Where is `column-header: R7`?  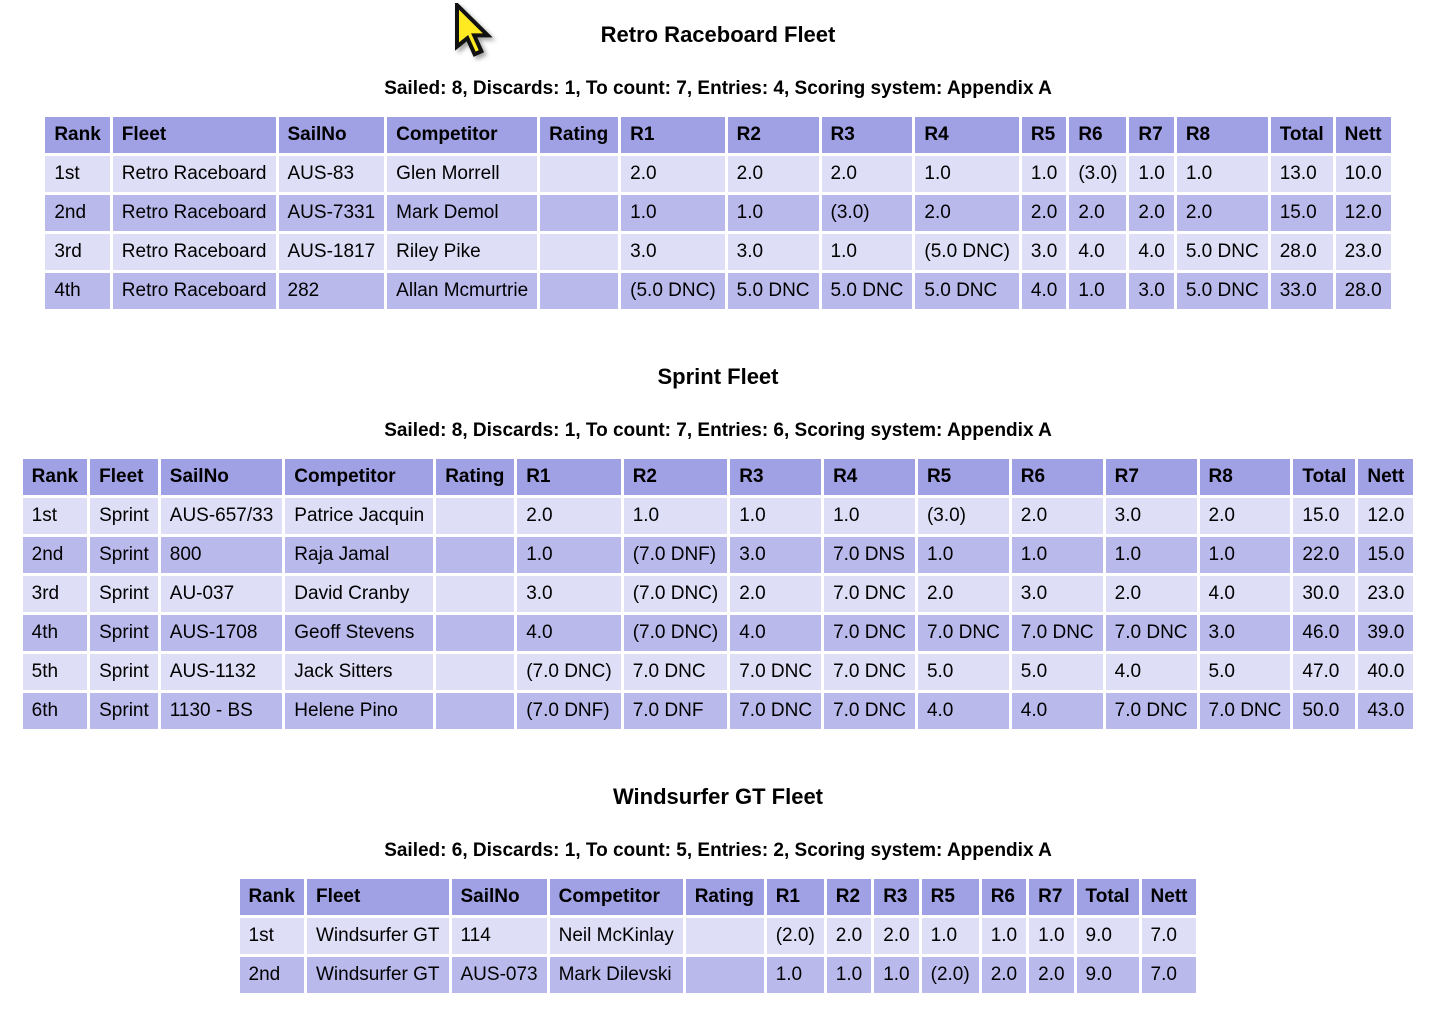
column-header: R7 is located at coordinates (1151, 477).